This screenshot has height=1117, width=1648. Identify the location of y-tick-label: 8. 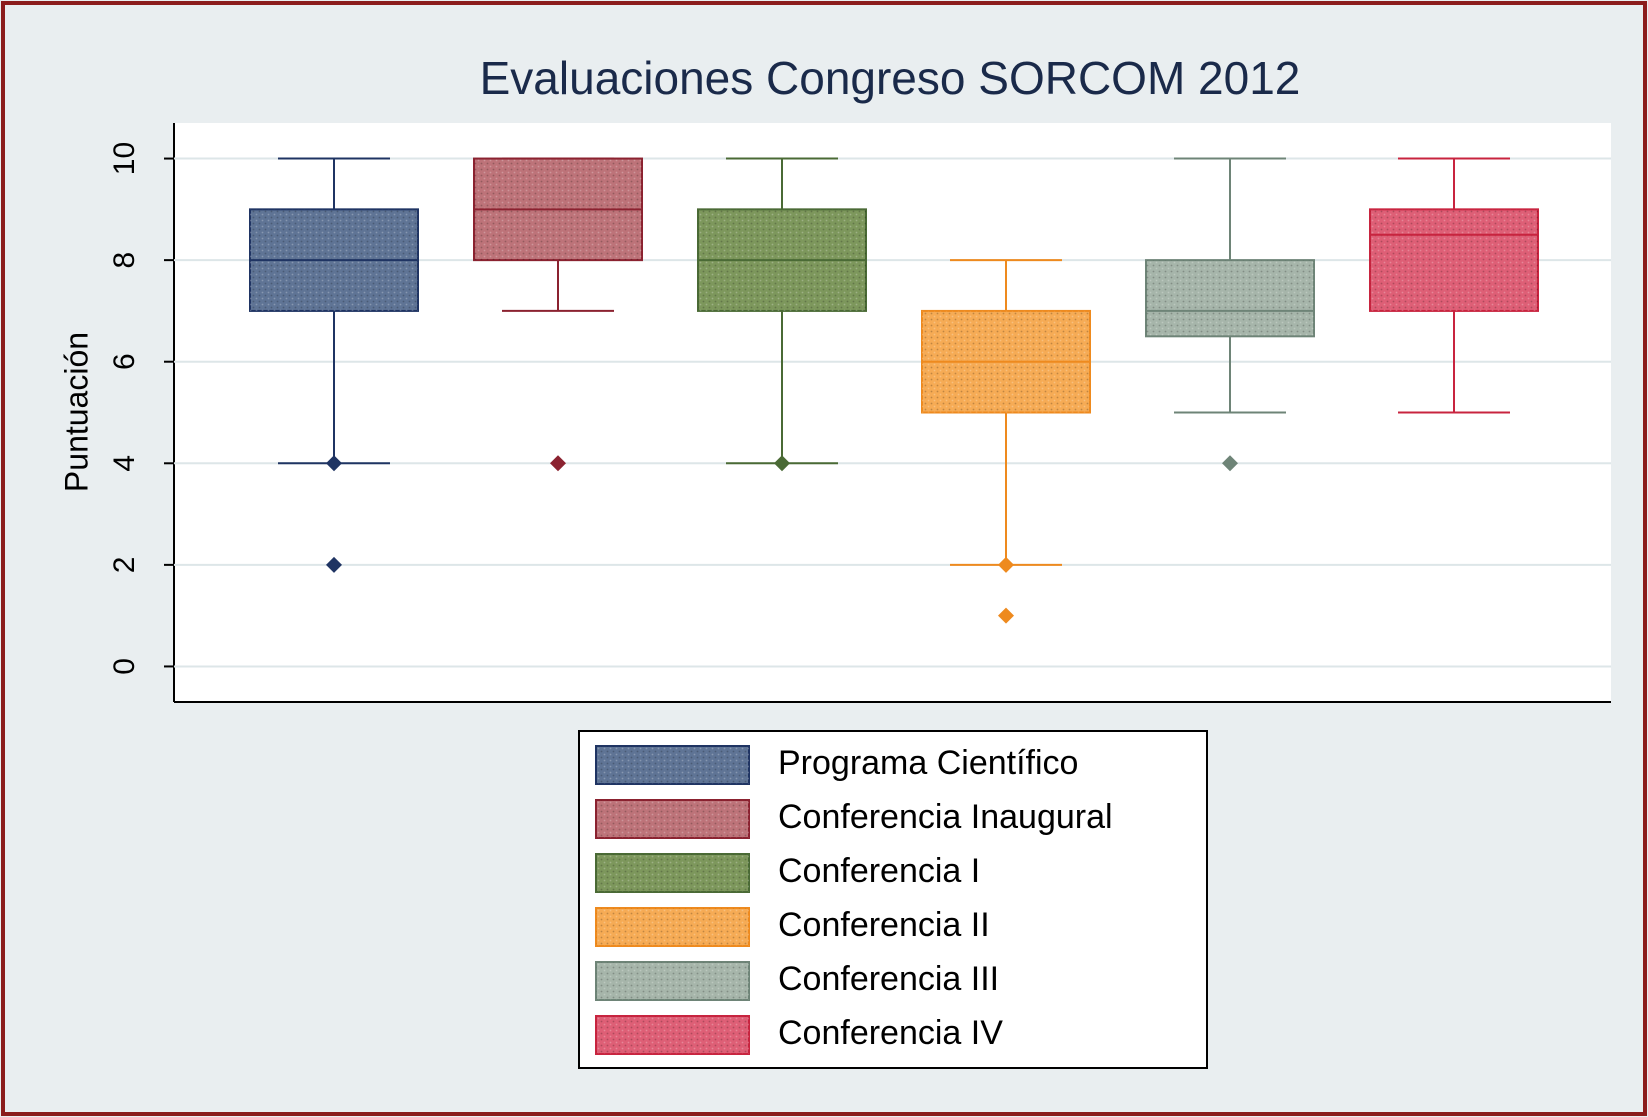
(124, 260).